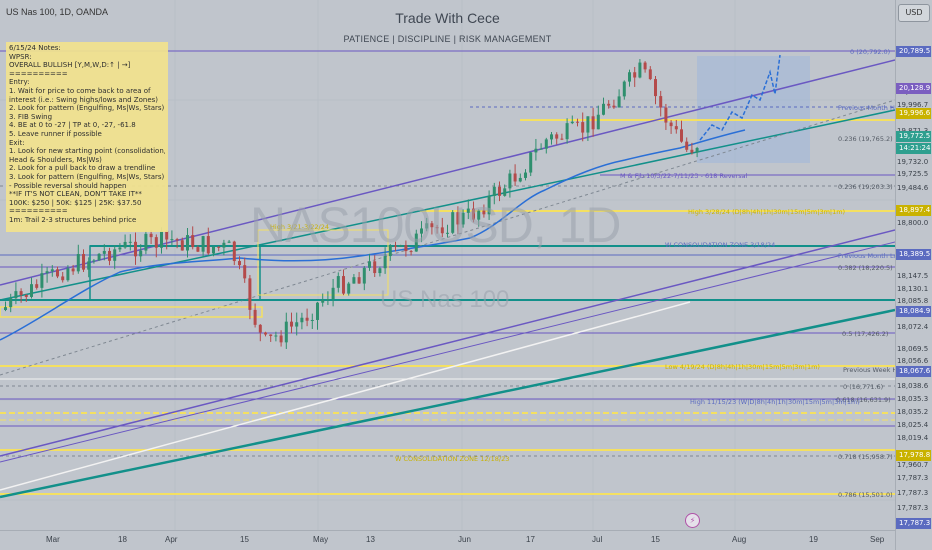  Describe the element at coordinates (869, 370) in the screenshot. I see `prev-week-high-label: Previous Week High` at that location.